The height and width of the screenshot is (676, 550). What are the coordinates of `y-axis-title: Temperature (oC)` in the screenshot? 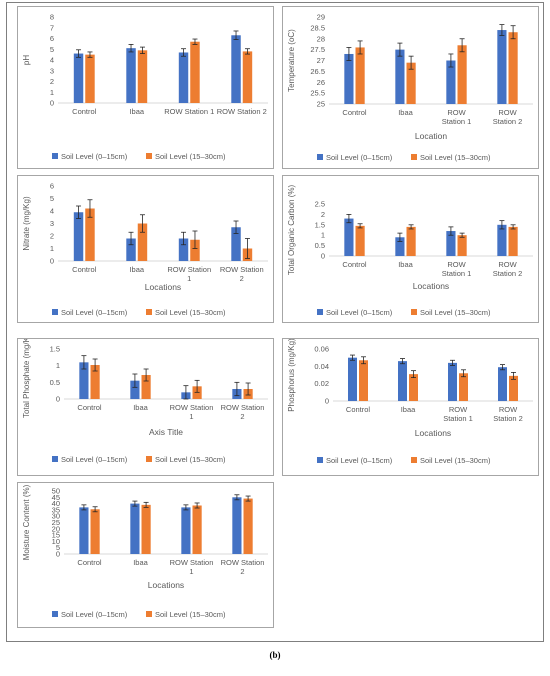 It's located at (291, 60).